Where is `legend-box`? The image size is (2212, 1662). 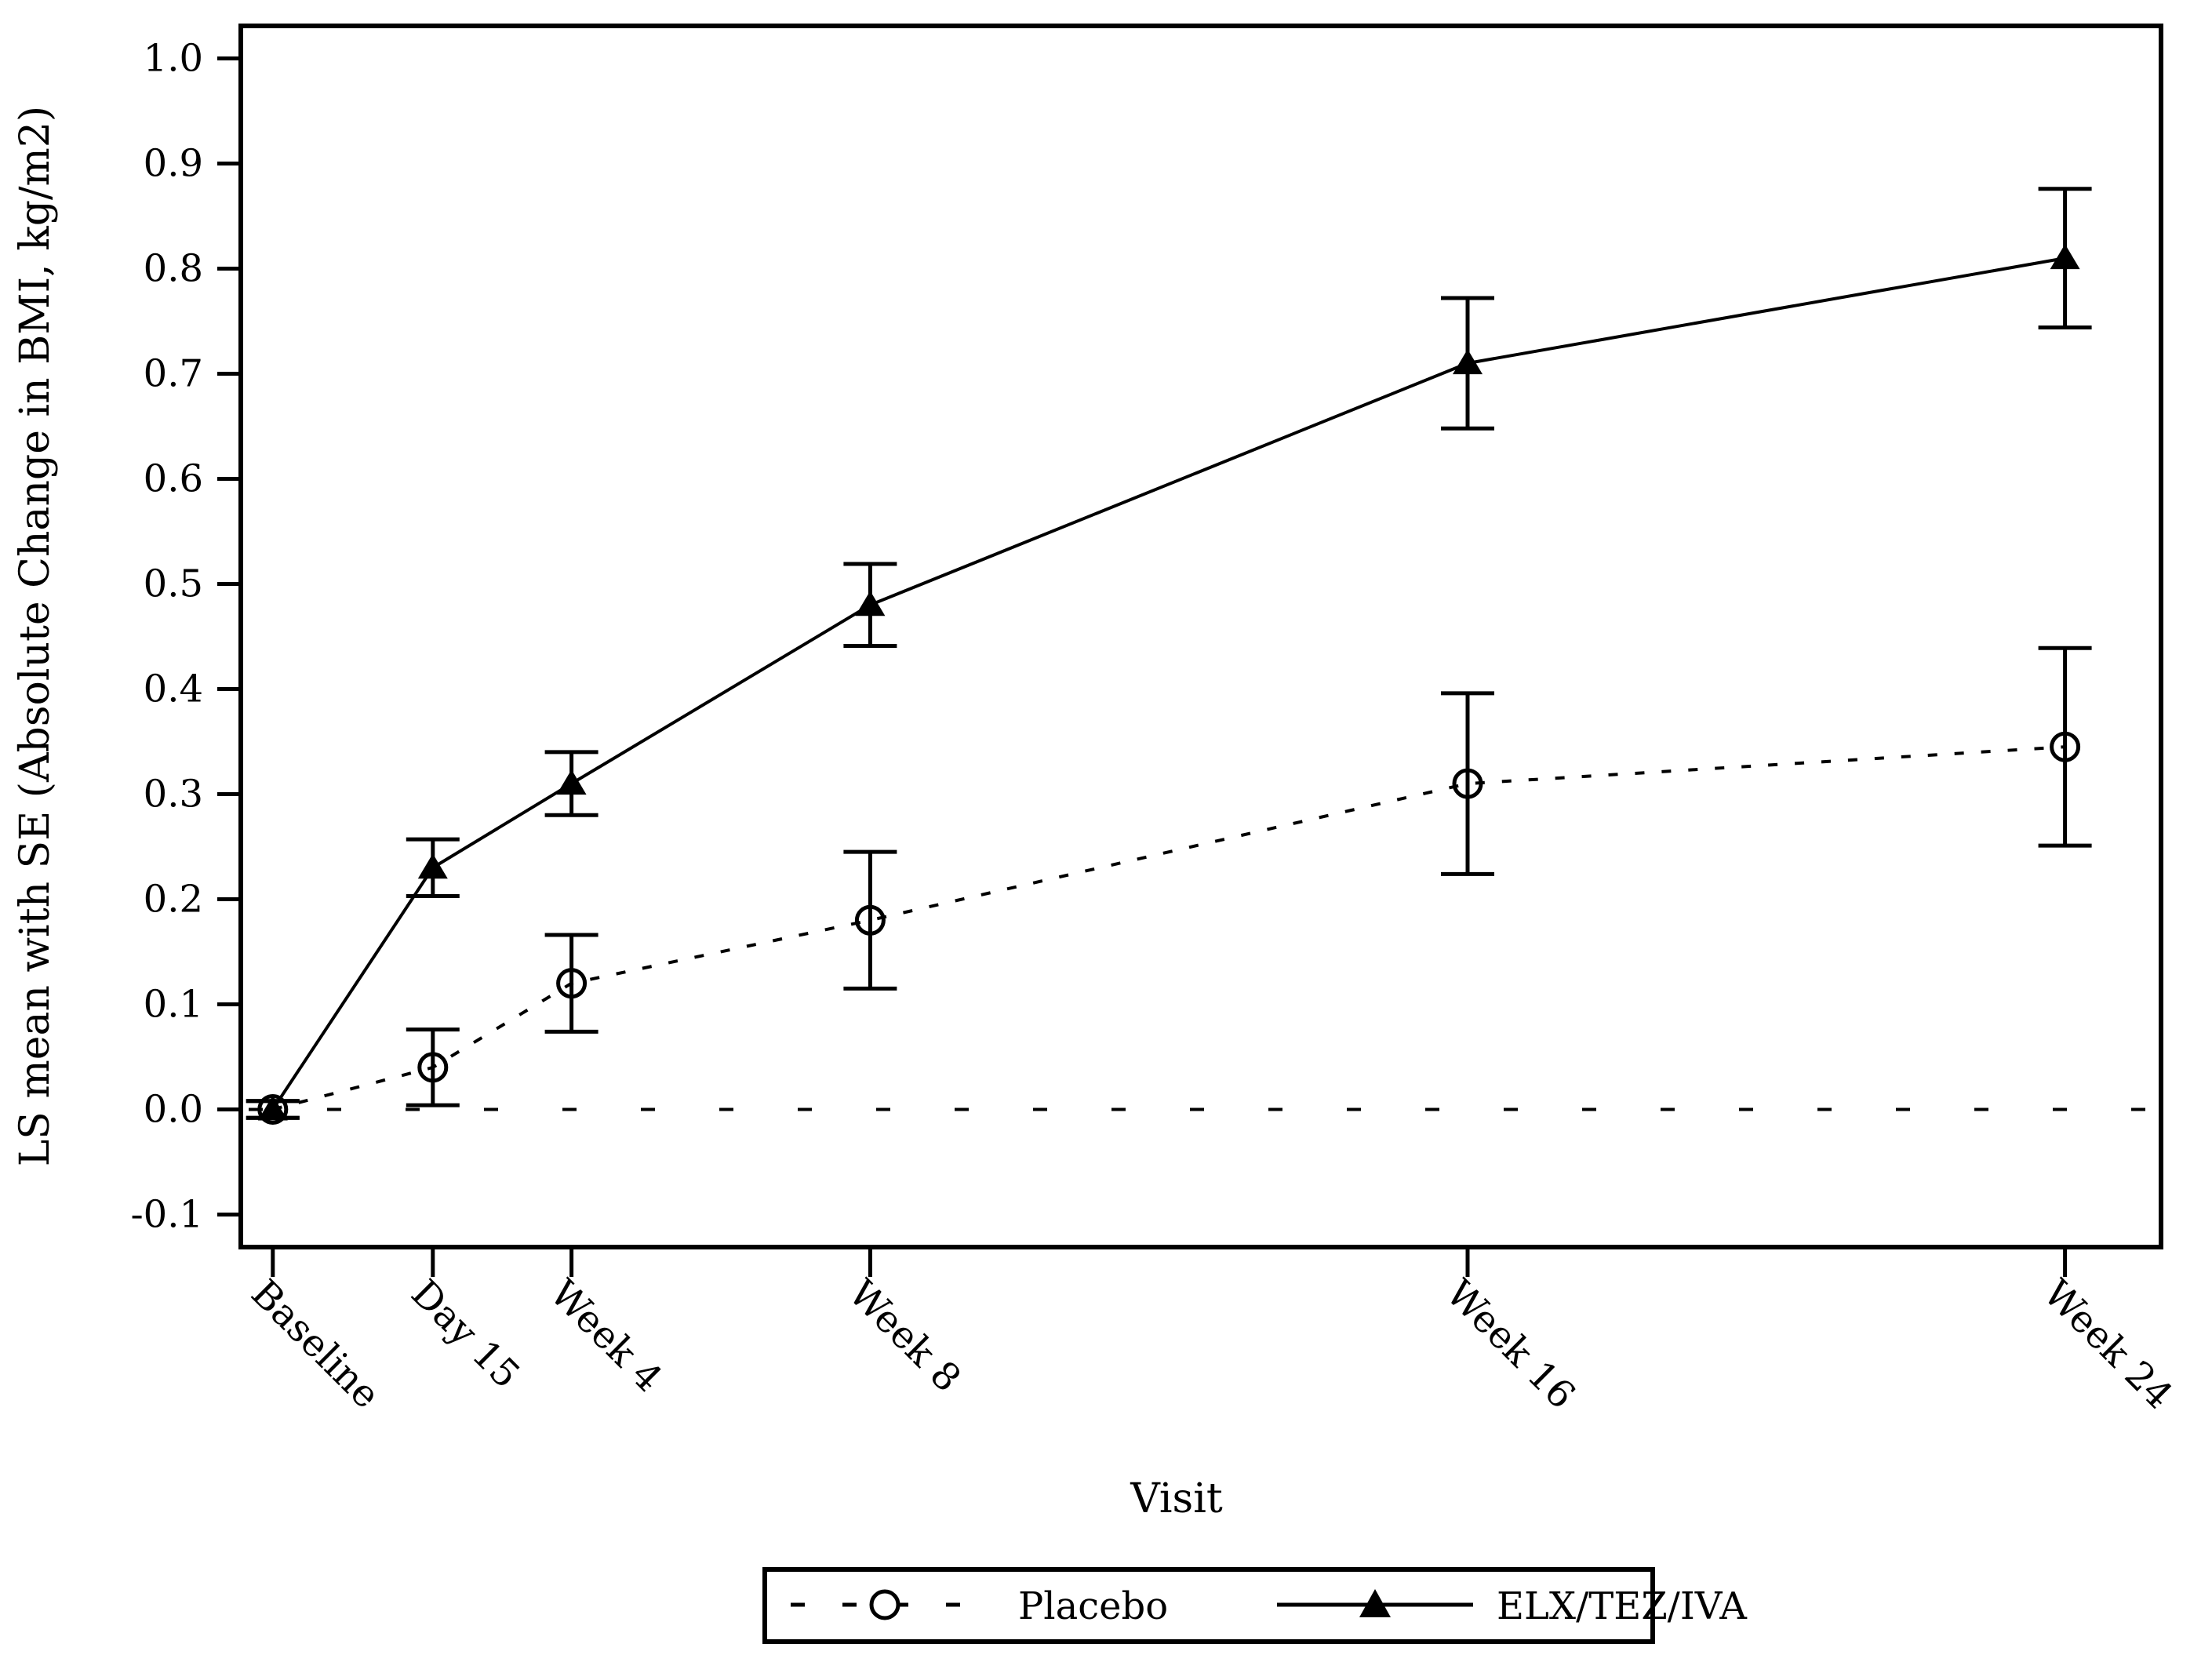 legend-box is located at coordinates (1209, 1605).